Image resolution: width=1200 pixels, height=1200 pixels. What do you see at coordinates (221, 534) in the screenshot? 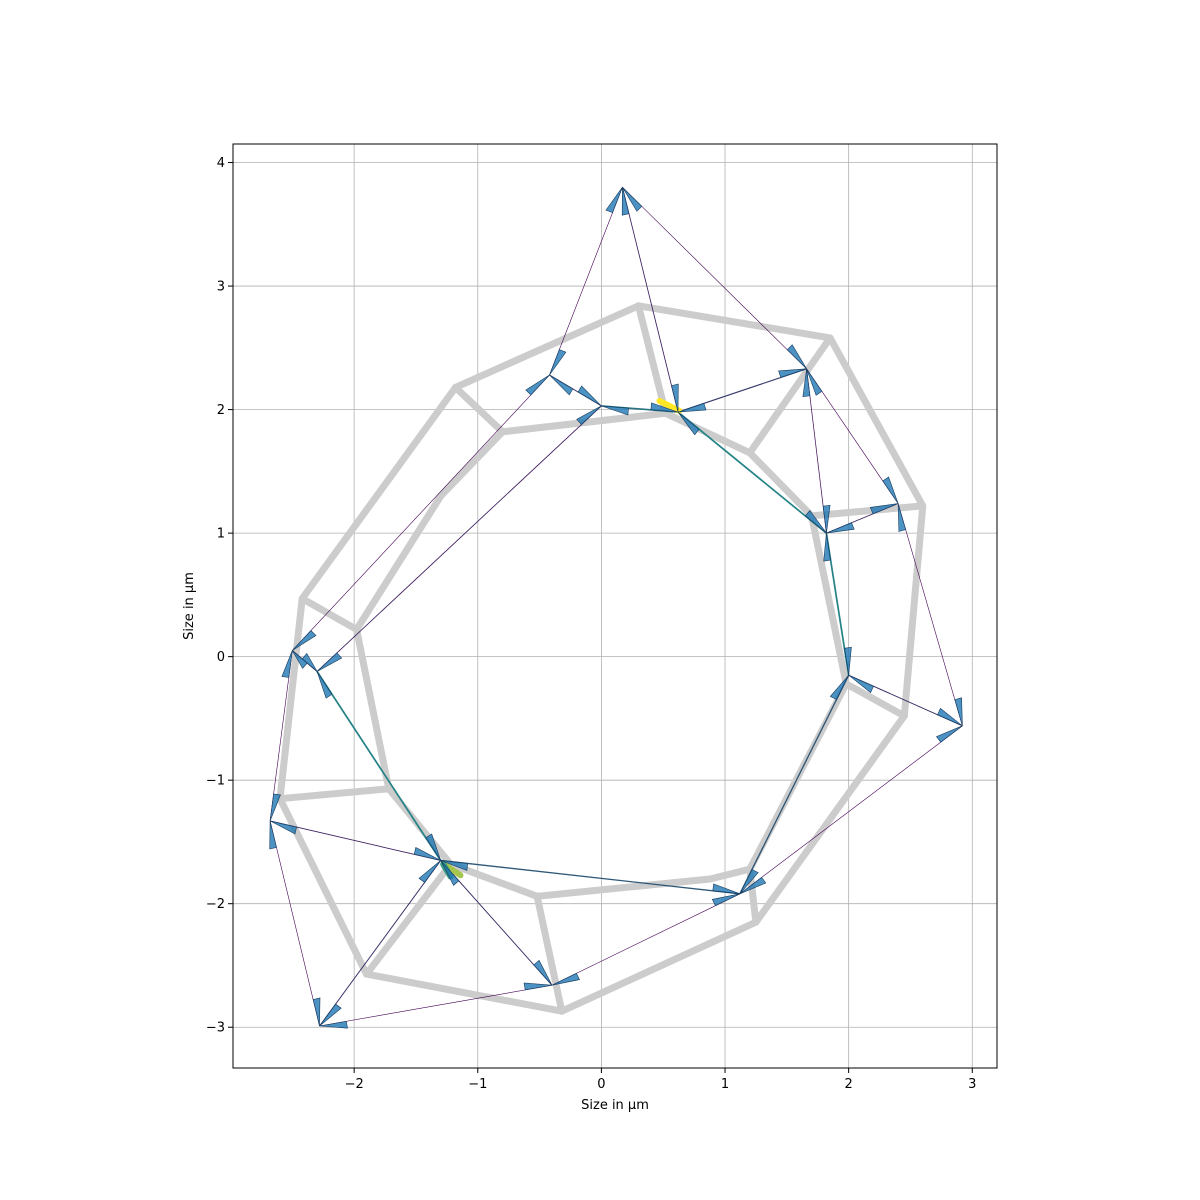
I see `y-tick-label: 1` at bounding box center [221, 534].